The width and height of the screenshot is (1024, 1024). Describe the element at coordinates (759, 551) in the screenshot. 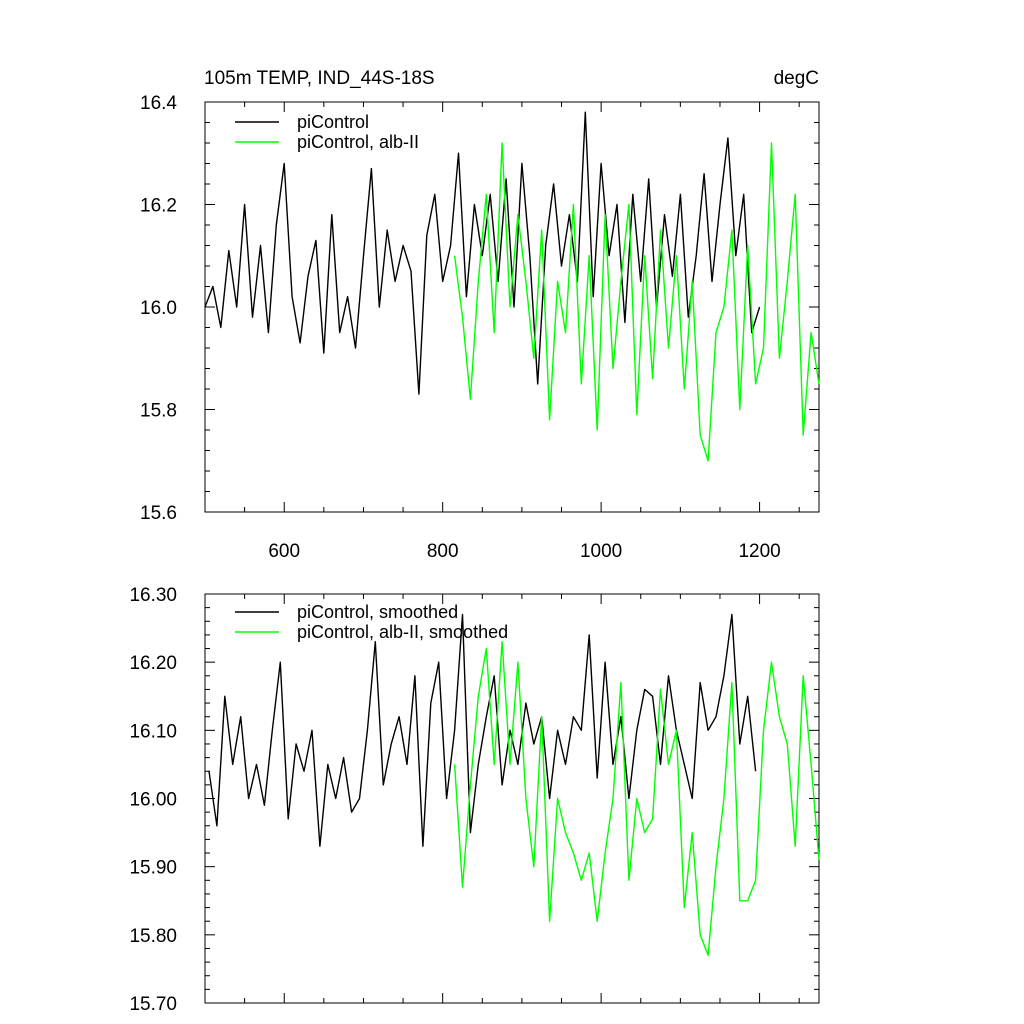

I see `x-tick-label: 1200` at that location.